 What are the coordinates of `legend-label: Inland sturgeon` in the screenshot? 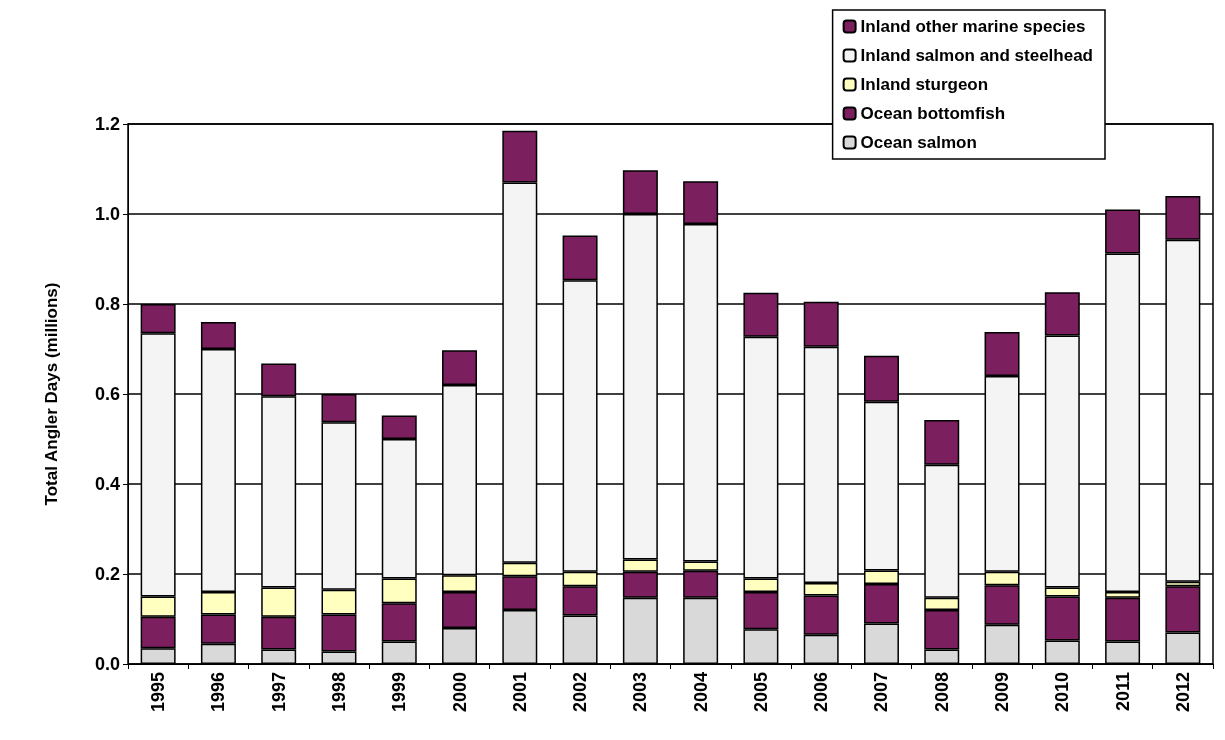 It's located at (924, 84).